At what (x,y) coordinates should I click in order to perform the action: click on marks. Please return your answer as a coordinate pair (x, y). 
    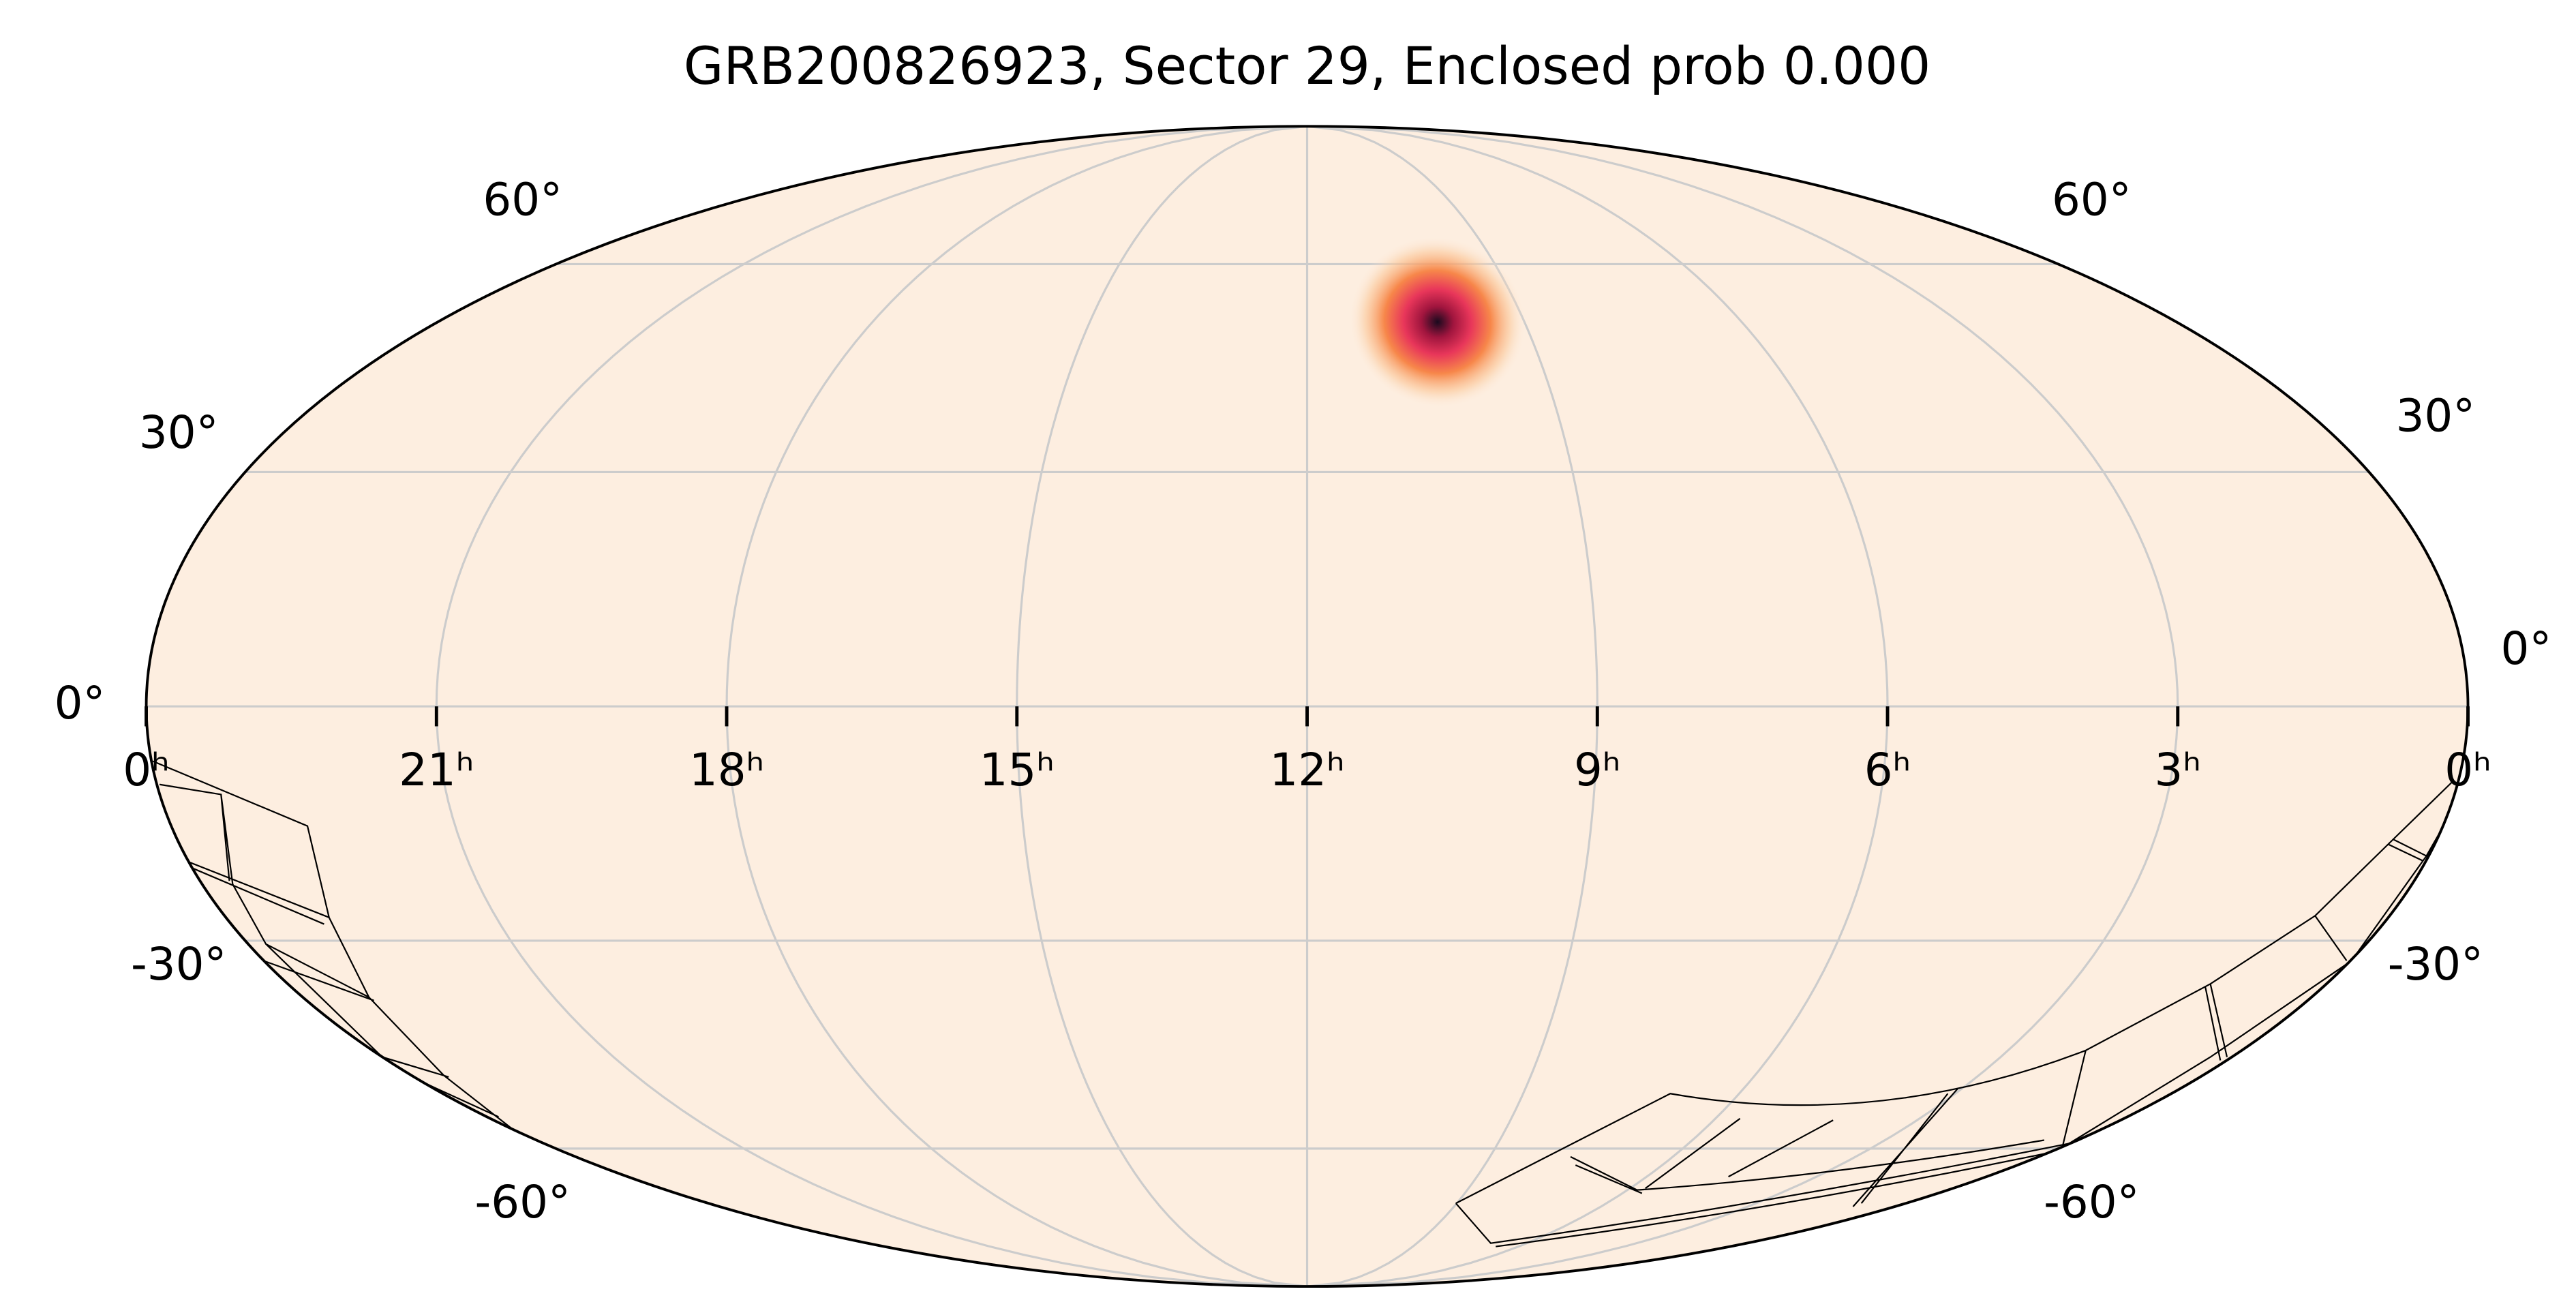
    Looking at the image, I should click on (1437, 322).